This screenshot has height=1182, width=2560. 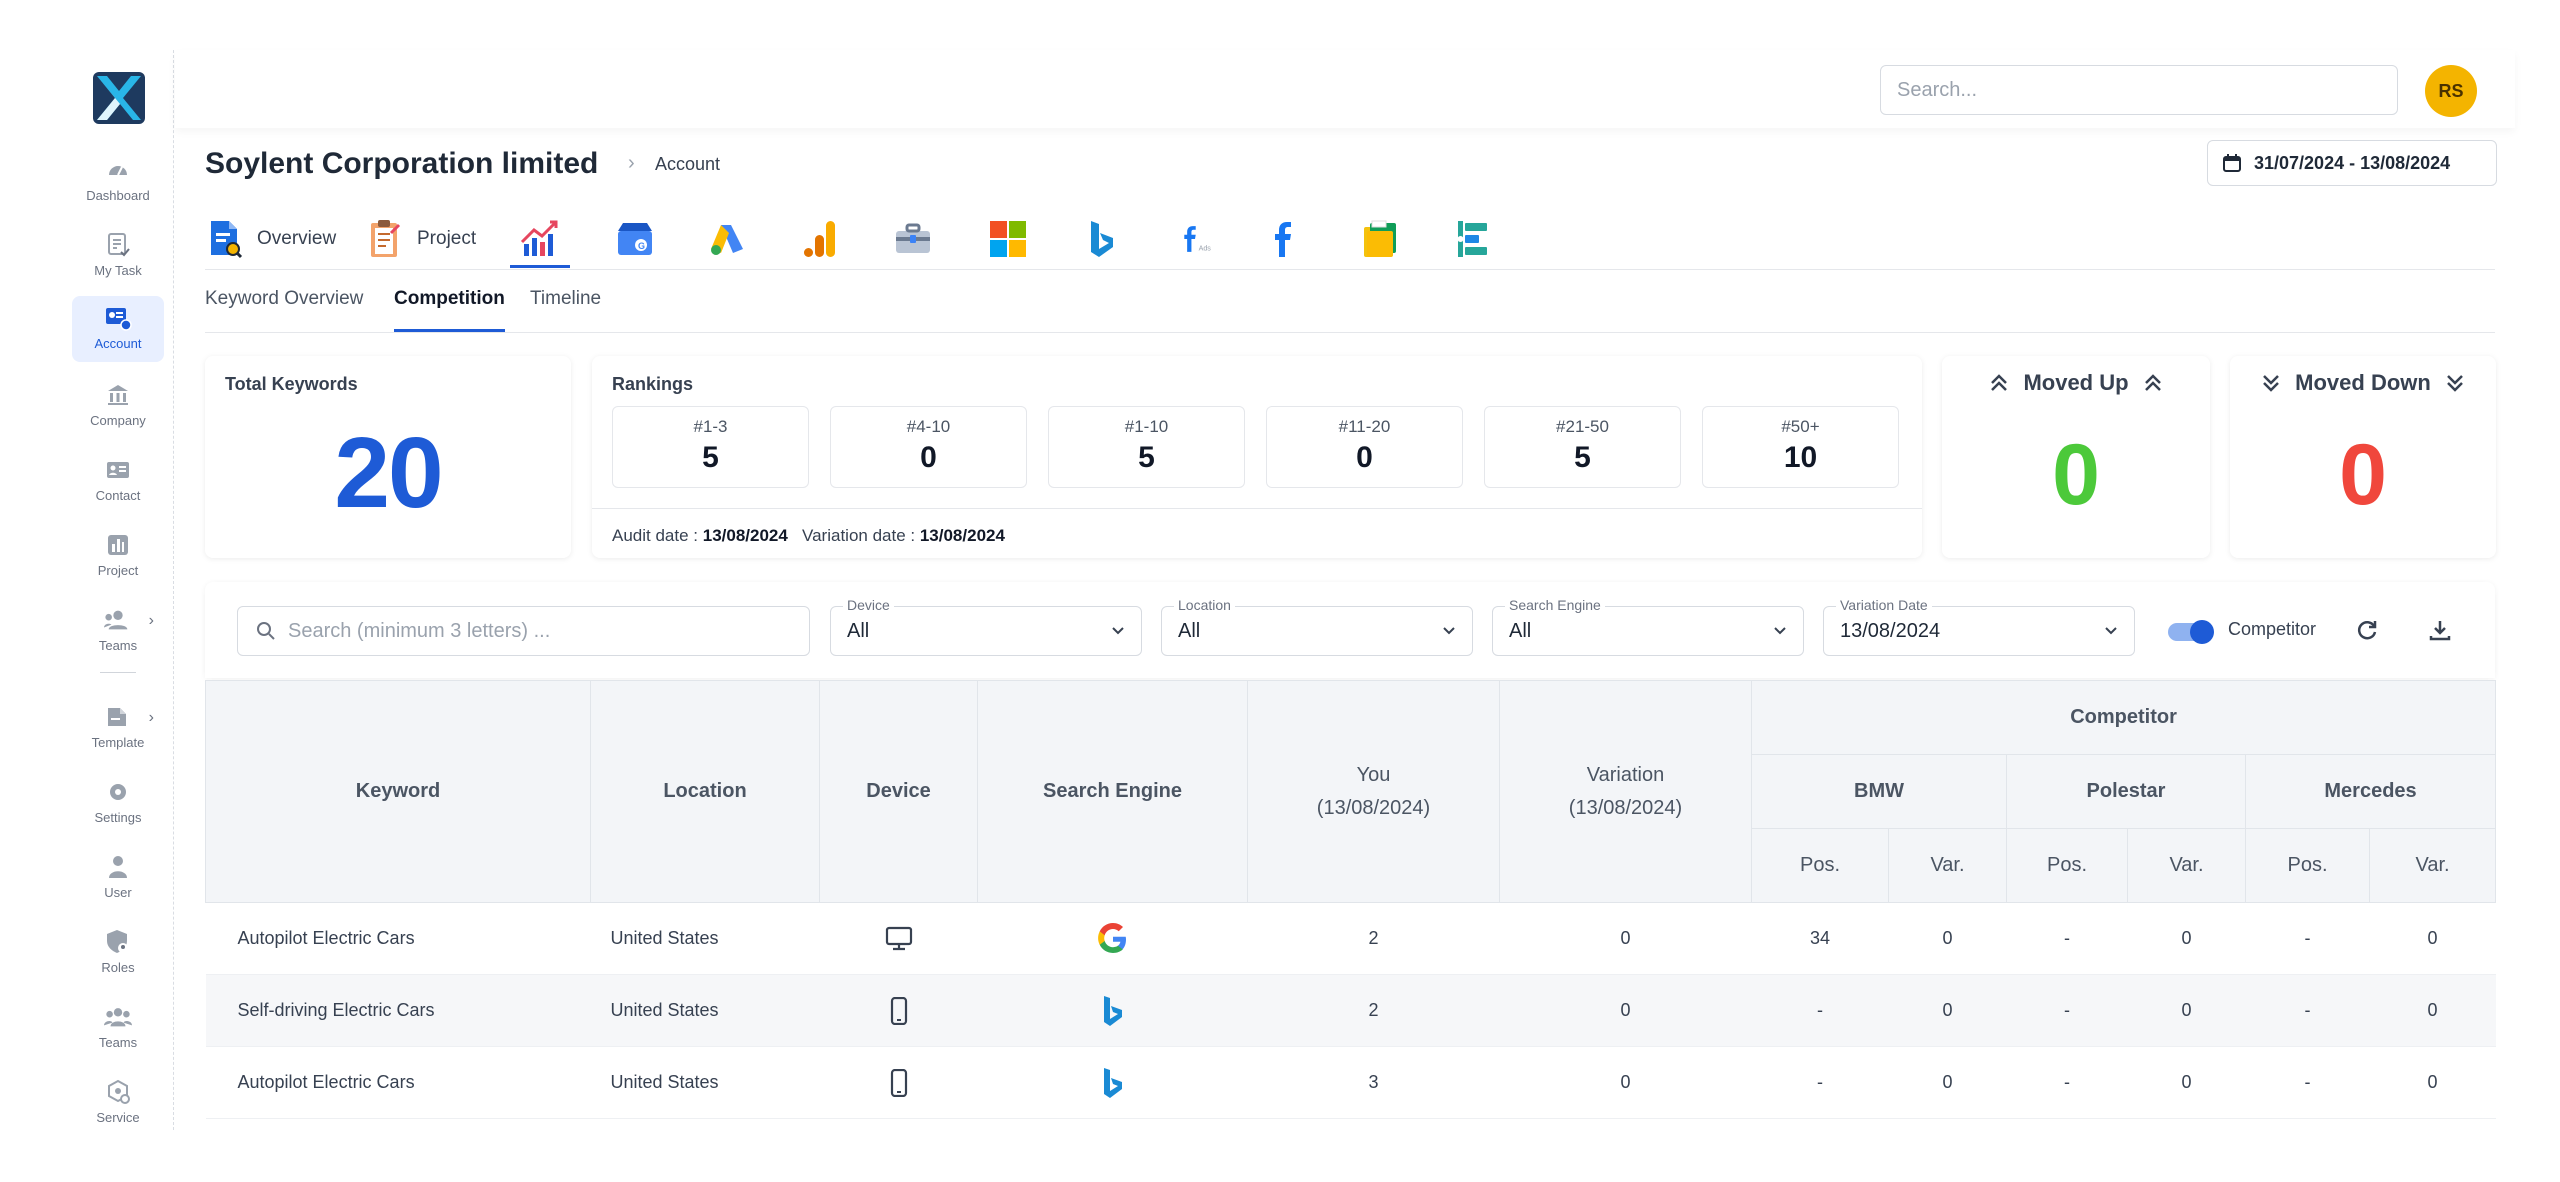 I want to click on cell-mercedes-var: 0, so click(x=2432, y=1010).